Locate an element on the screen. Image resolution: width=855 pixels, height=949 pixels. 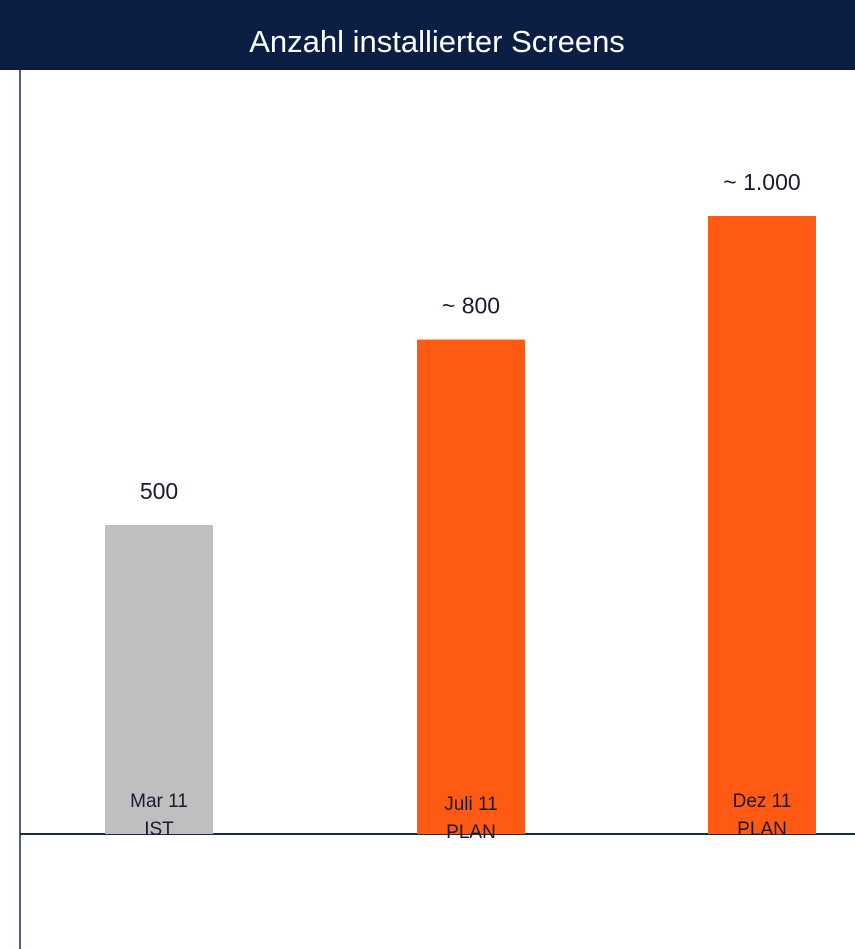
x-tick-label: Juli 11 is located at coordinates (471, 804).